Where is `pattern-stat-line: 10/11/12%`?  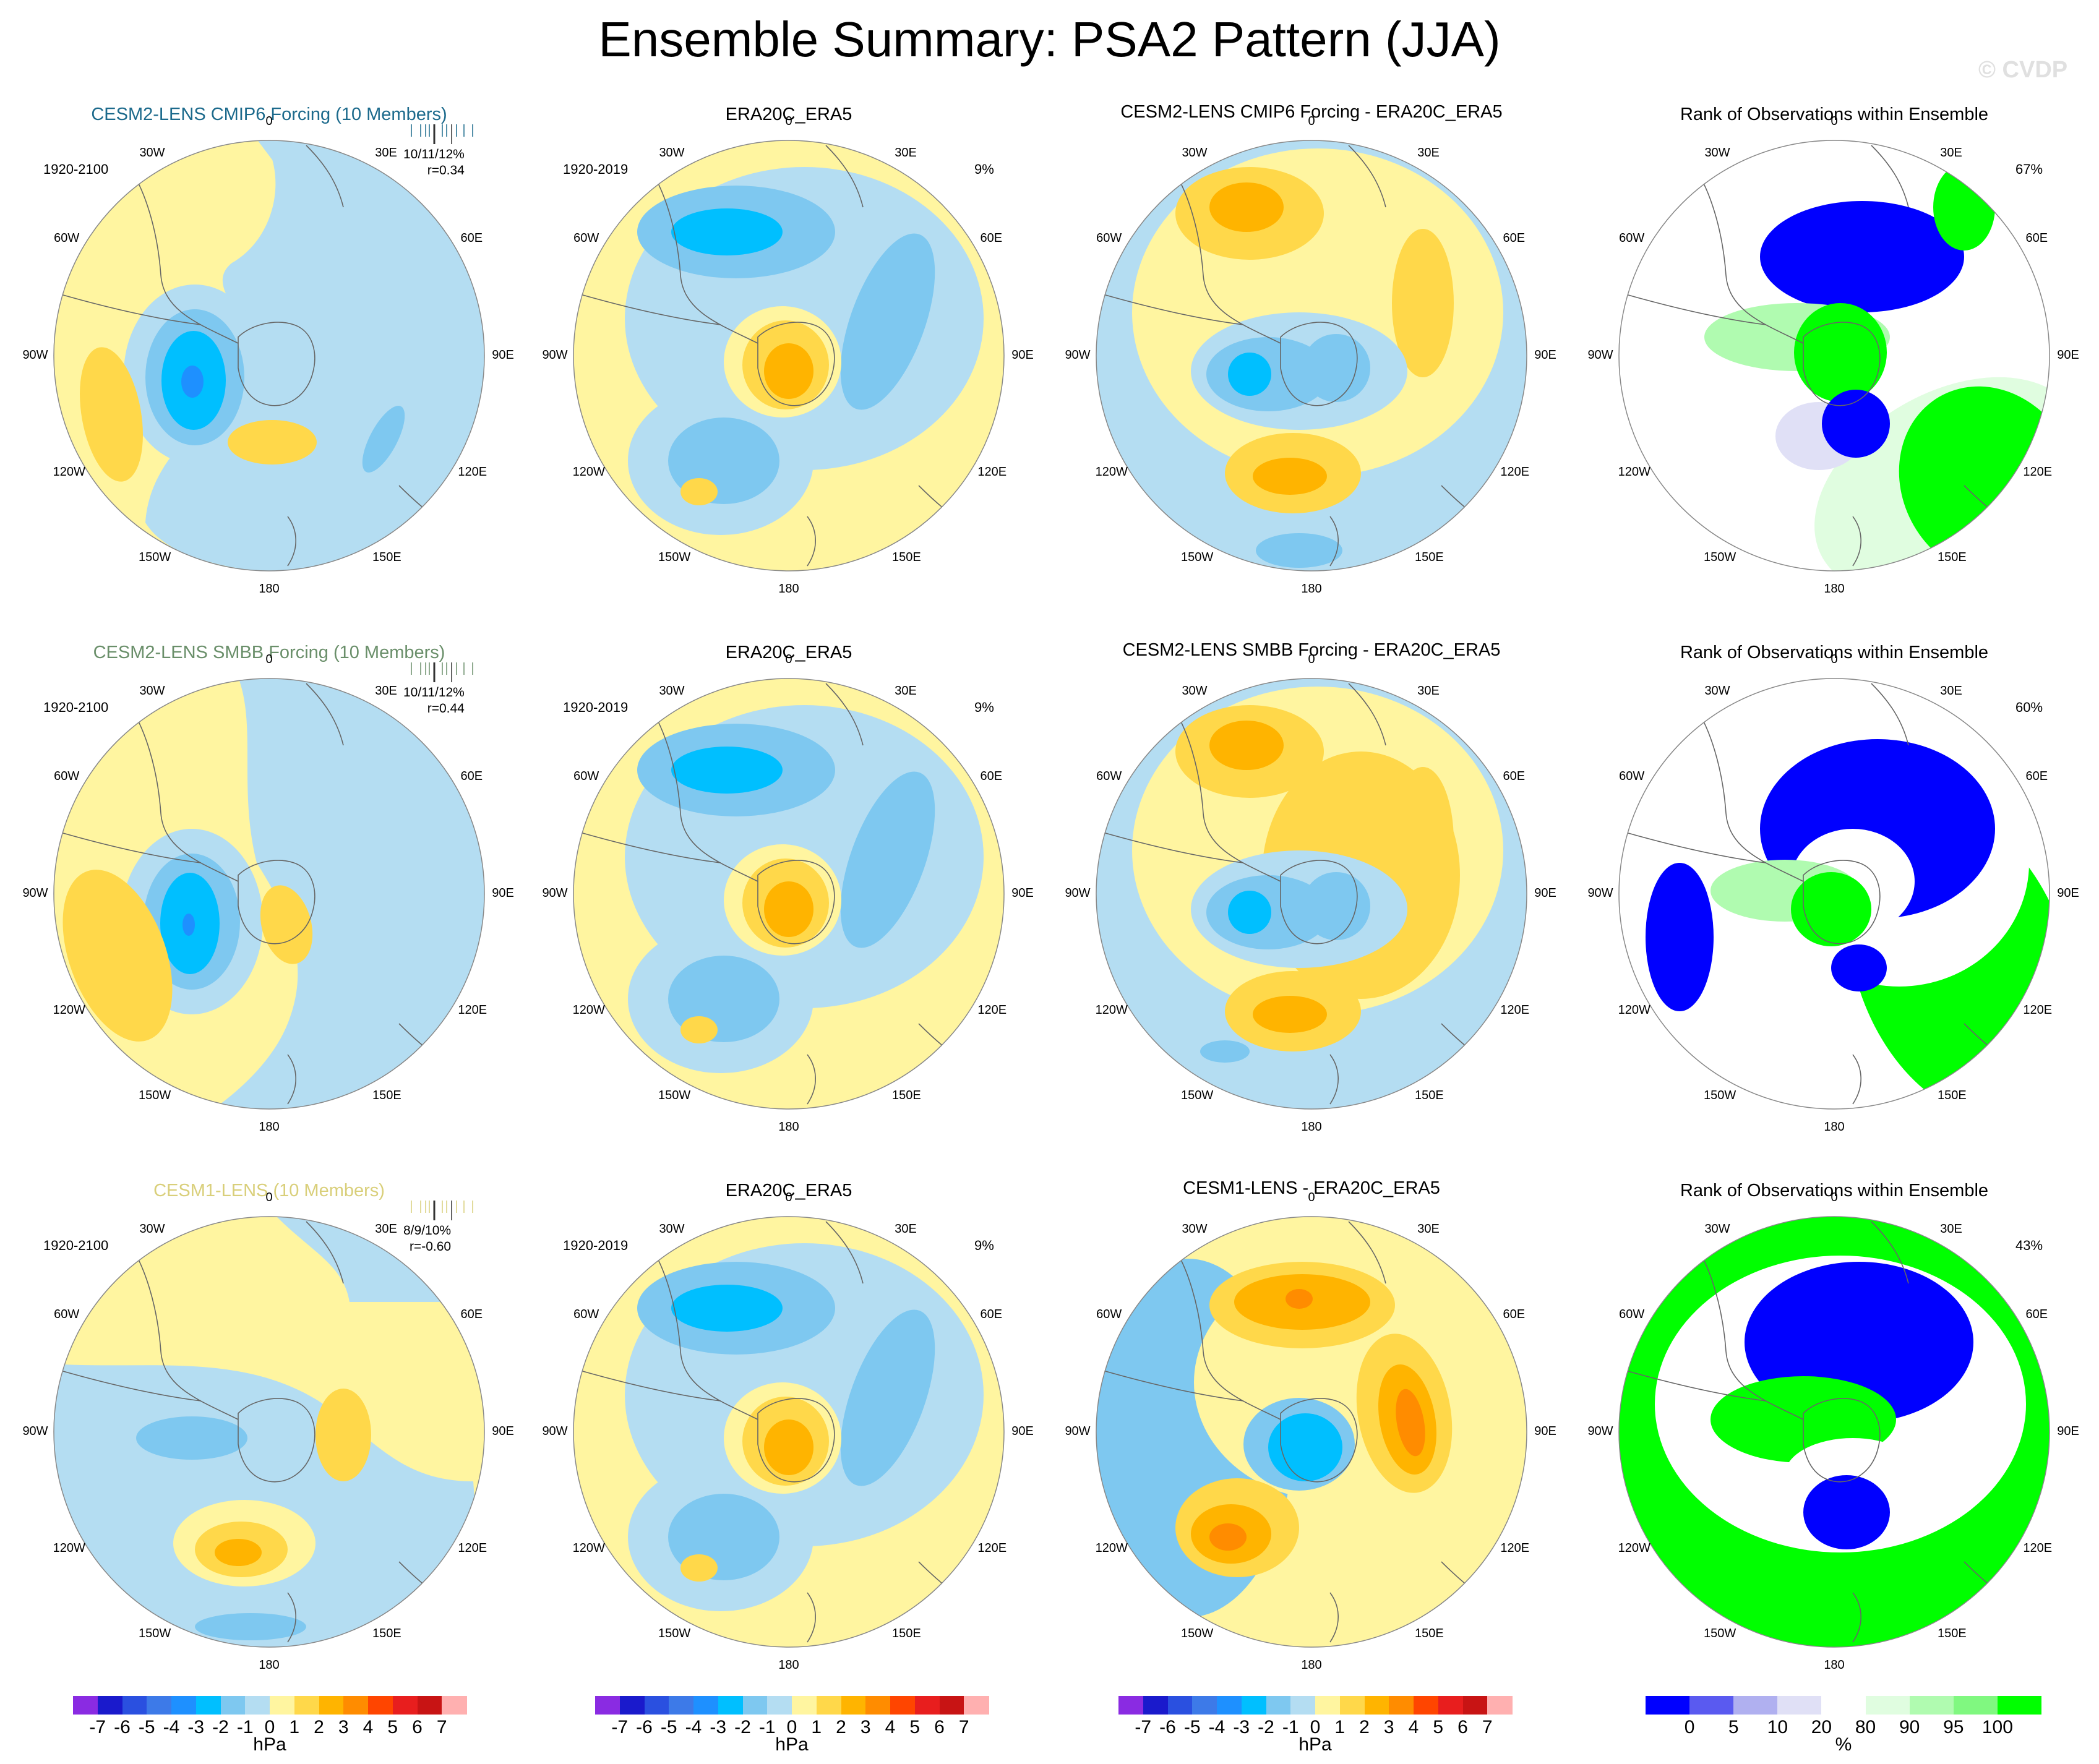
pattern-stat-line: 10/11/12% is located at coordinates (434, 692).